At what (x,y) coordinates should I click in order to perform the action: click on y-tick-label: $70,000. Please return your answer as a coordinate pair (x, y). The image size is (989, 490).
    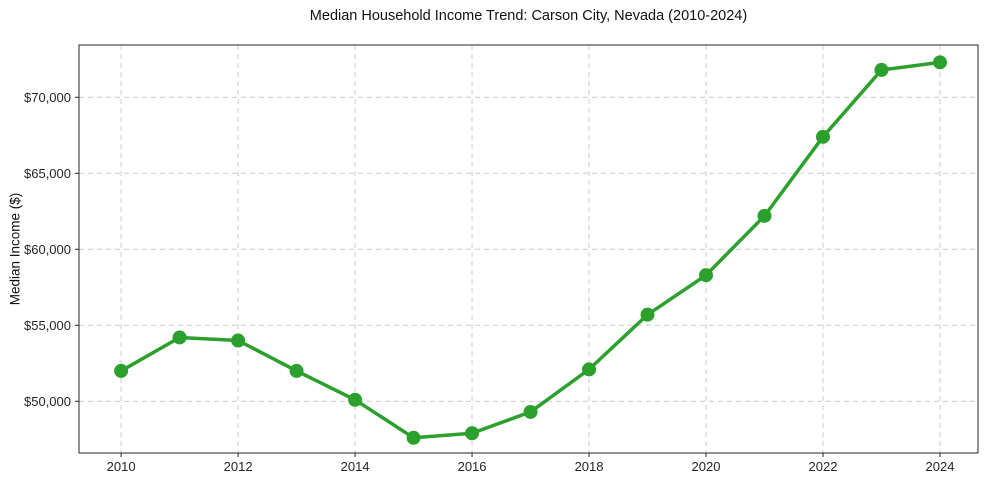
    Looking at the image, I should click on (47, 97).